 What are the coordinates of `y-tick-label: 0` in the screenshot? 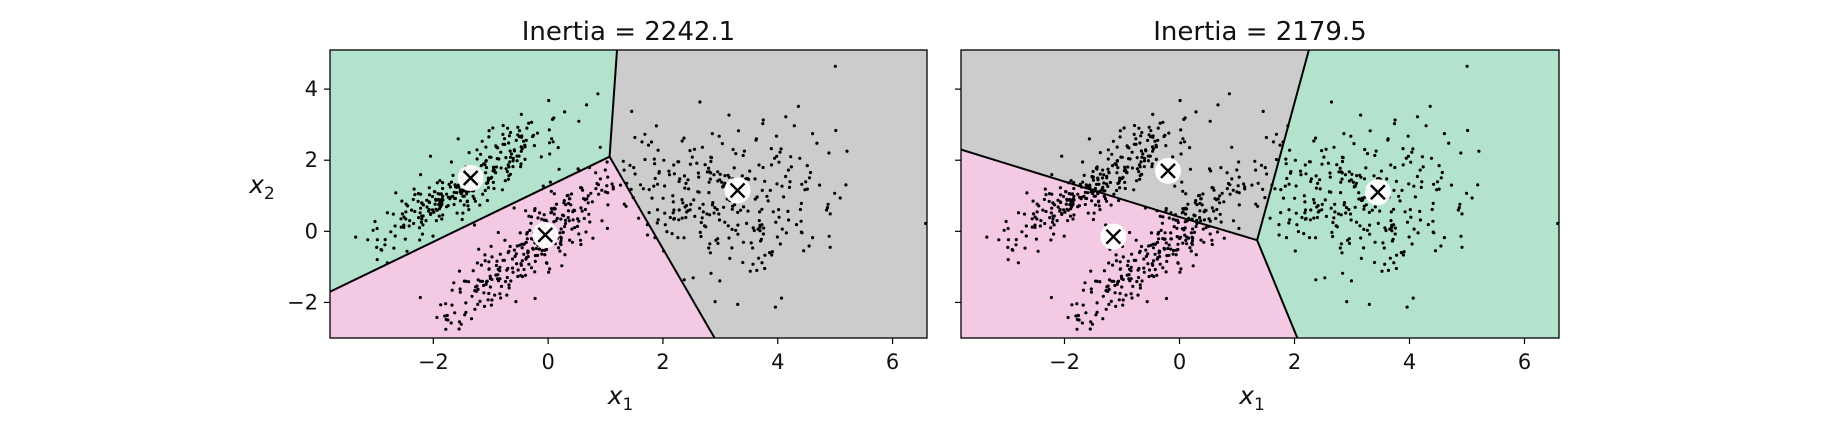 It's located at (311, 231).